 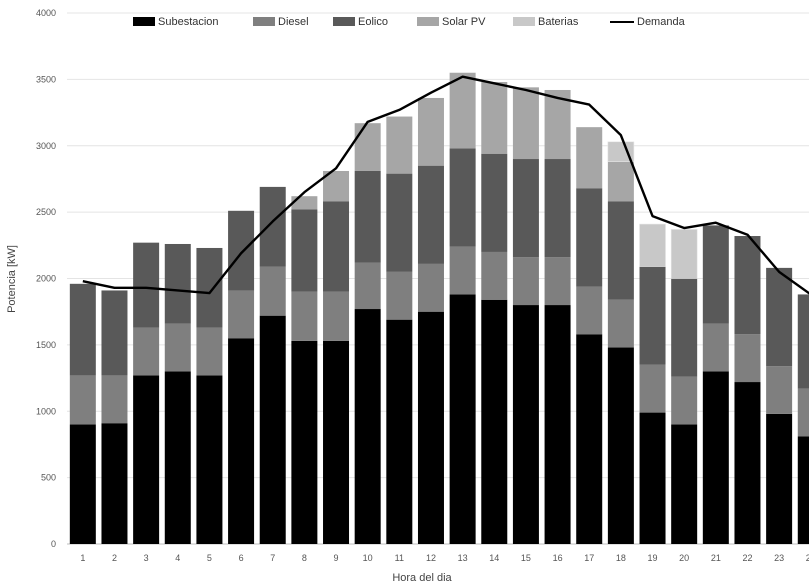 What do you see at coordinates (12, 279) in the screenshot?
I see `y-axis-title: Potencia [kW]` at bounding box center [12, 279].